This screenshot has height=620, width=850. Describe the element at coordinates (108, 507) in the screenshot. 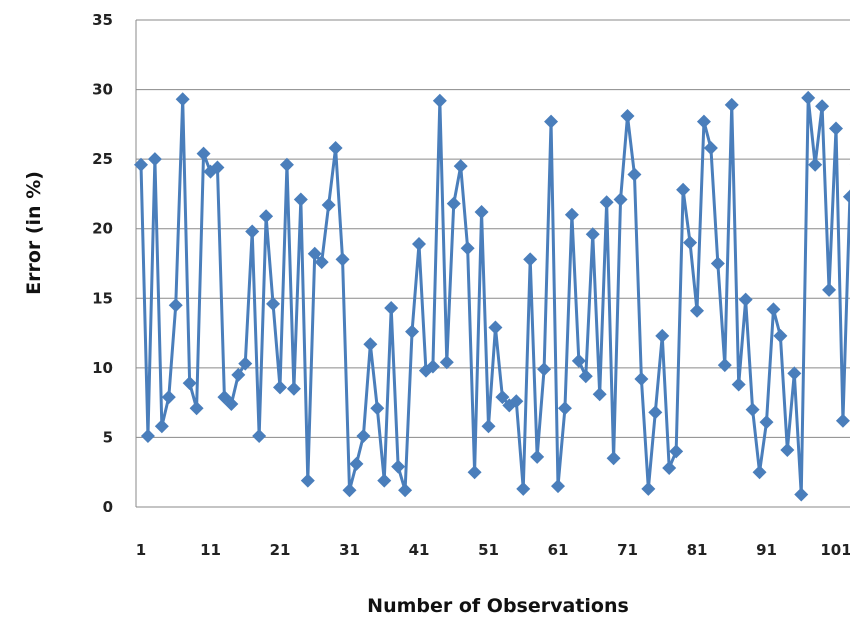

I see `y-tick-label-0: 0` at that location.